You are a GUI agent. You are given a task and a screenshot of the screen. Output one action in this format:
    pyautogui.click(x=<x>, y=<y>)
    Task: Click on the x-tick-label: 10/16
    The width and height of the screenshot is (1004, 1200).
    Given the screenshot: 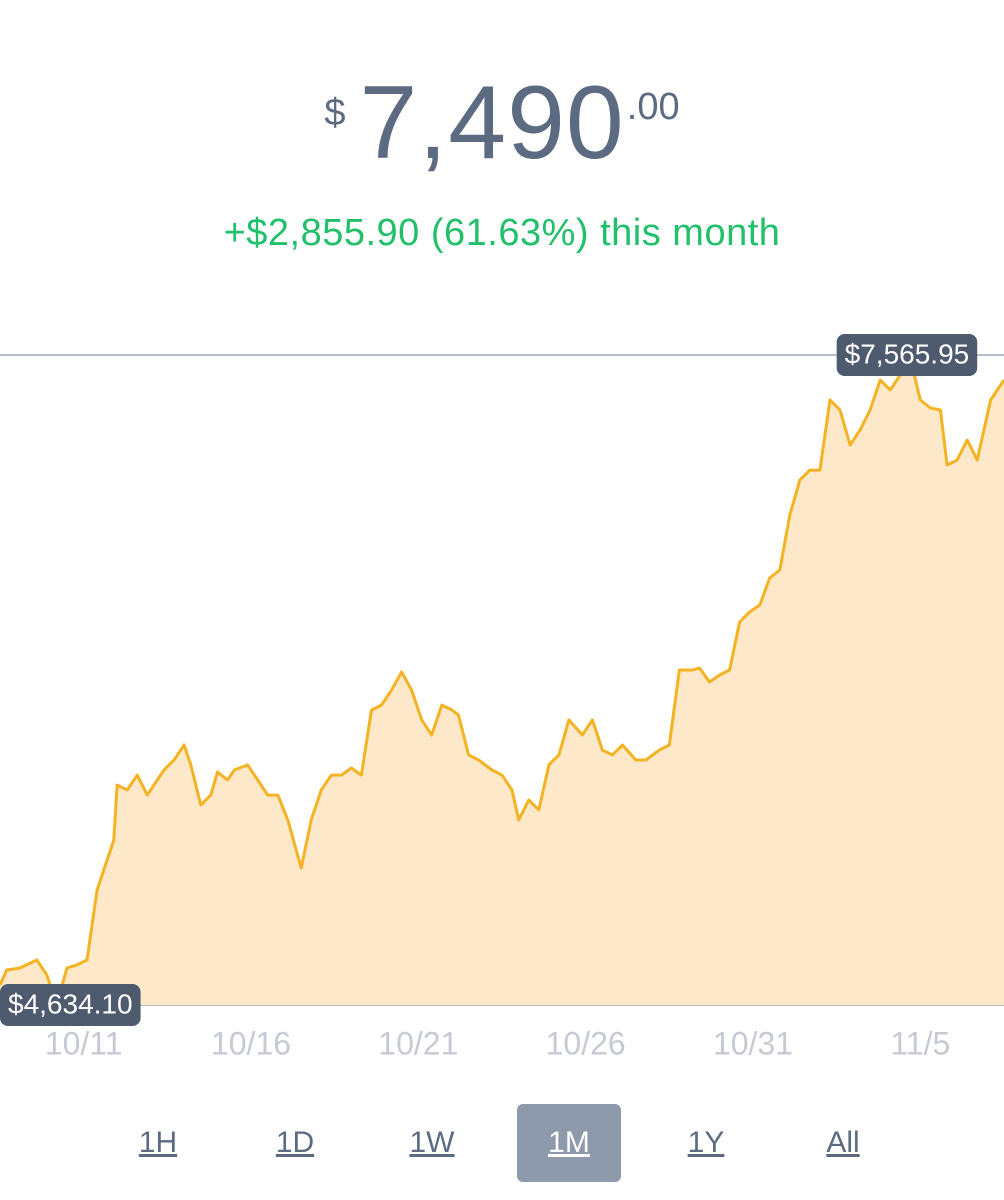 What is the action you would take?
    pyautogui.click(x=251, y=1043)
    